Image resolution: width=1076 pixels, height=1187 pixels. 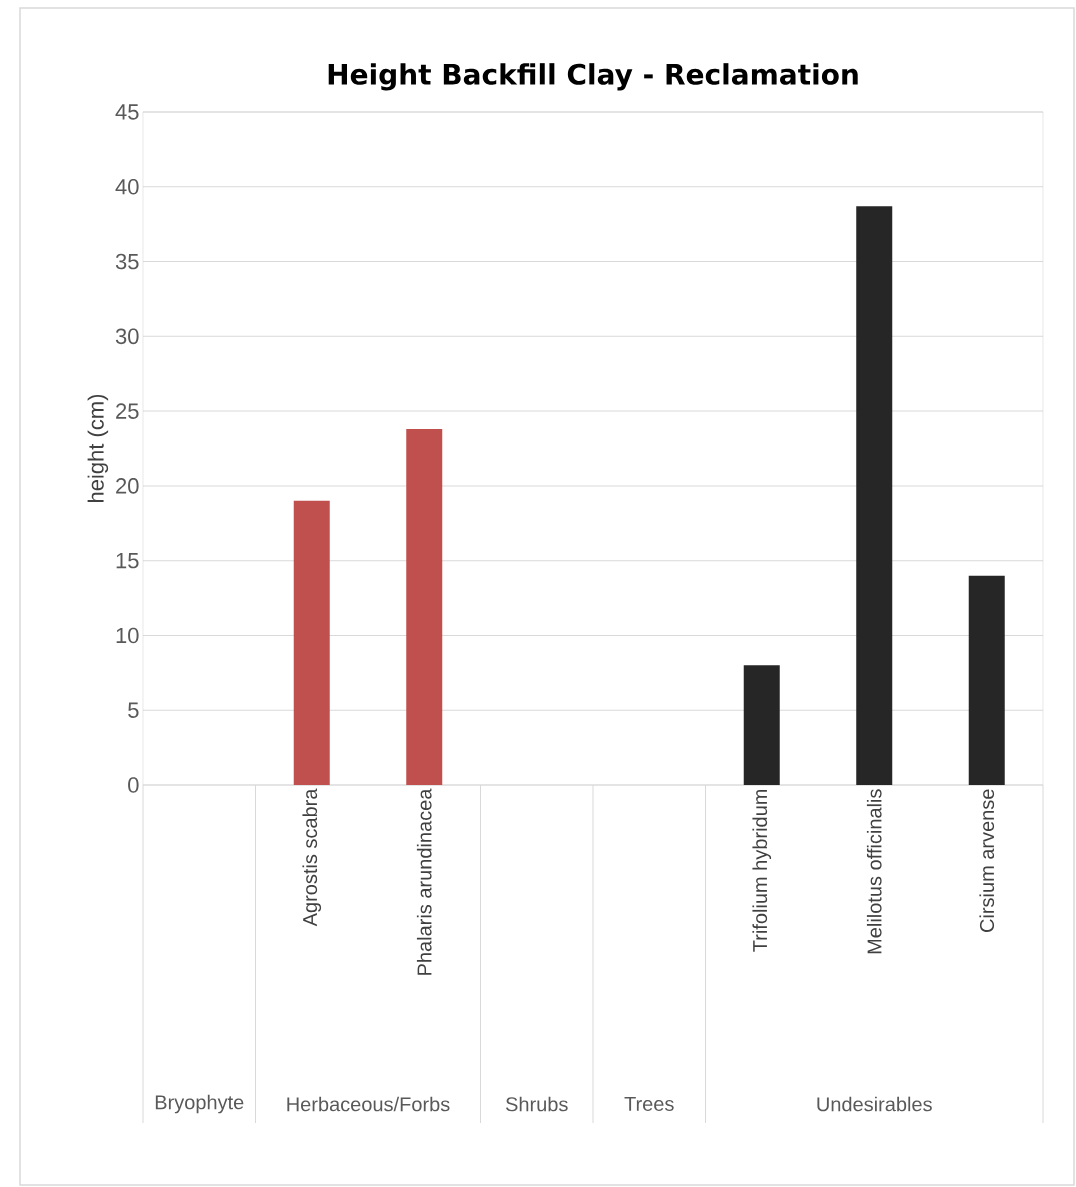 What do you see at coordinates (199, 1104) in the screenshot?
I see `text: Bryophyte` at bounding box center [199, 1104].